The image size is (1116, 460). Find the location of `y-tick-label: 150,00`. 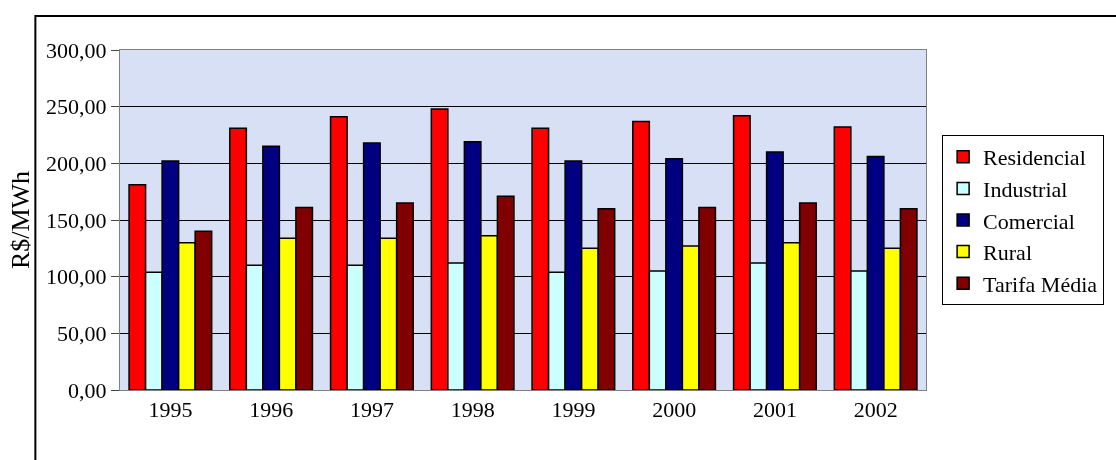

y-tick-label: 150,00 is located at coordinates (76, 220).